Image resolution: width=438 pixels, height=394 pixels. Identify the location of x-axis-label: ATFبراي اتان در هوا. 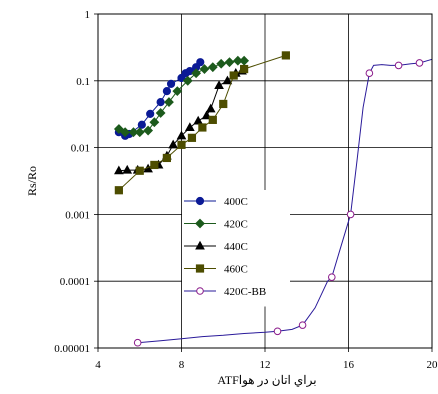
(266, 380).